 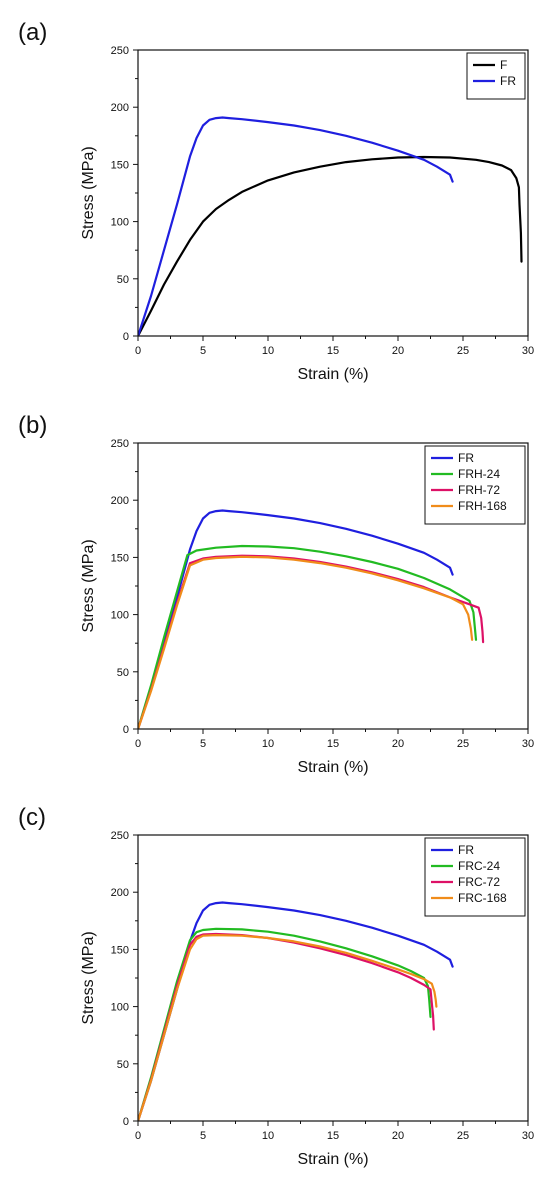 I want to click on legend-label: FRH-168, so click(x=482, y=506).